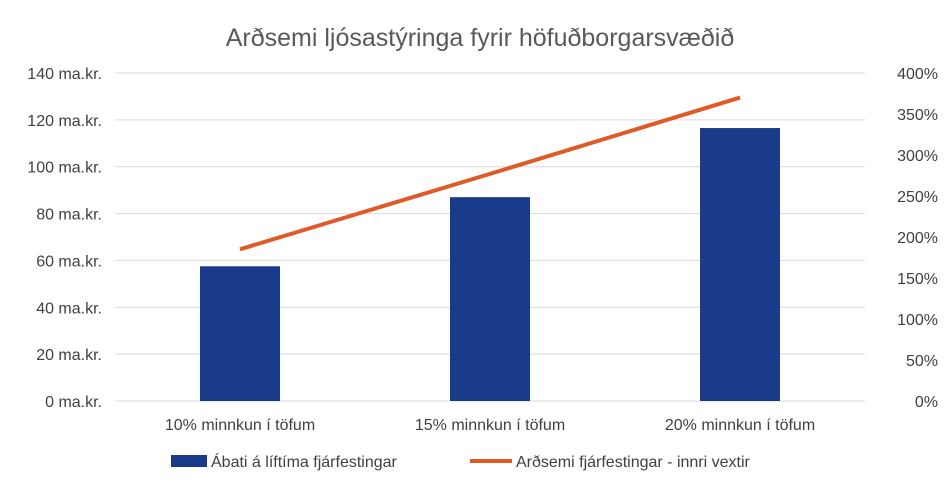  What do you see at coordinates (917, 279) in the screenshot?
I see `right-tick-label: 150%` at bounding box center [917, 279].